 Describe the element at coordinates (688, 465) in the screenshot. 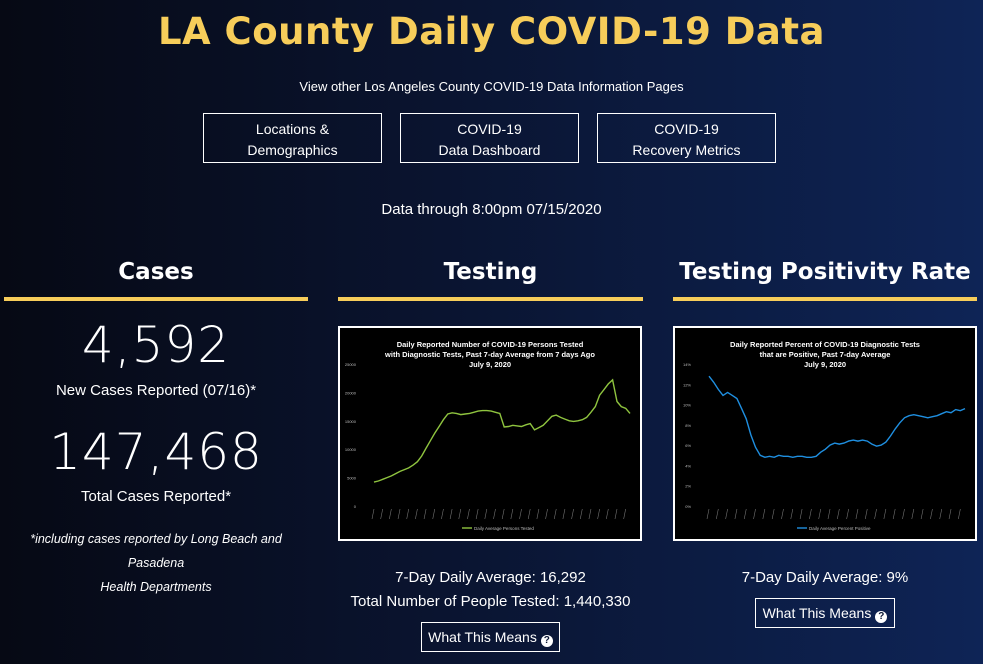

I see `y-tick-label: 4%` at that location.